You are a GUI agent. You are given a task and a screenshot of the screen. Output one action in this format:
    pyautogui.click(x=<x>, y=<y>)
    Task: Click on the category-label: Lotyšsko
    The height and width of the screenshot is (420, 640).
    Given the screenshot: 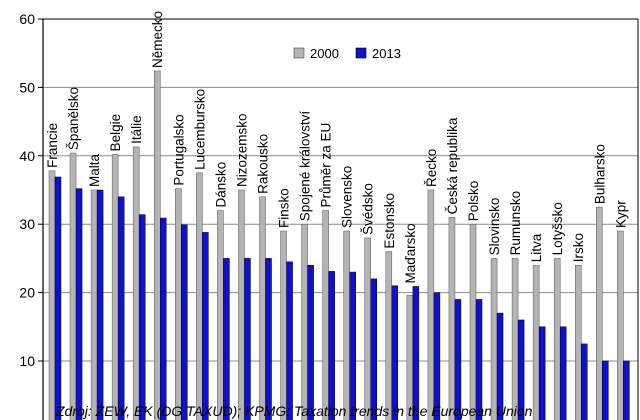 What is the action you would take?
    pyautogui.click(x=557, y=228)
    